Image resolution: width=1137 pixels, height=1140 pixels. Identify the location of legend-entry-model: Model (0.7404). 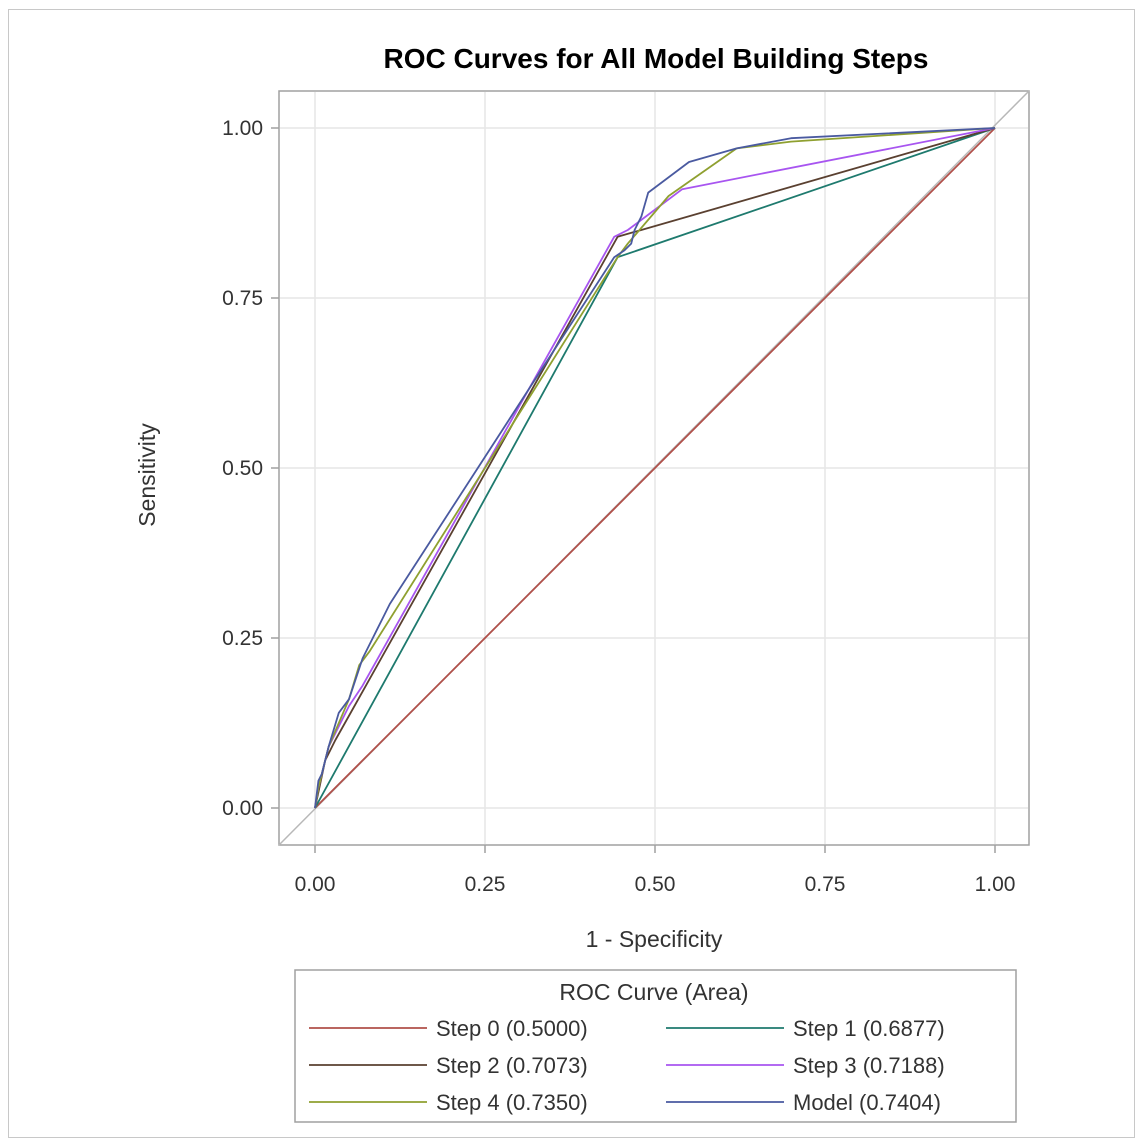
(803, 1102).